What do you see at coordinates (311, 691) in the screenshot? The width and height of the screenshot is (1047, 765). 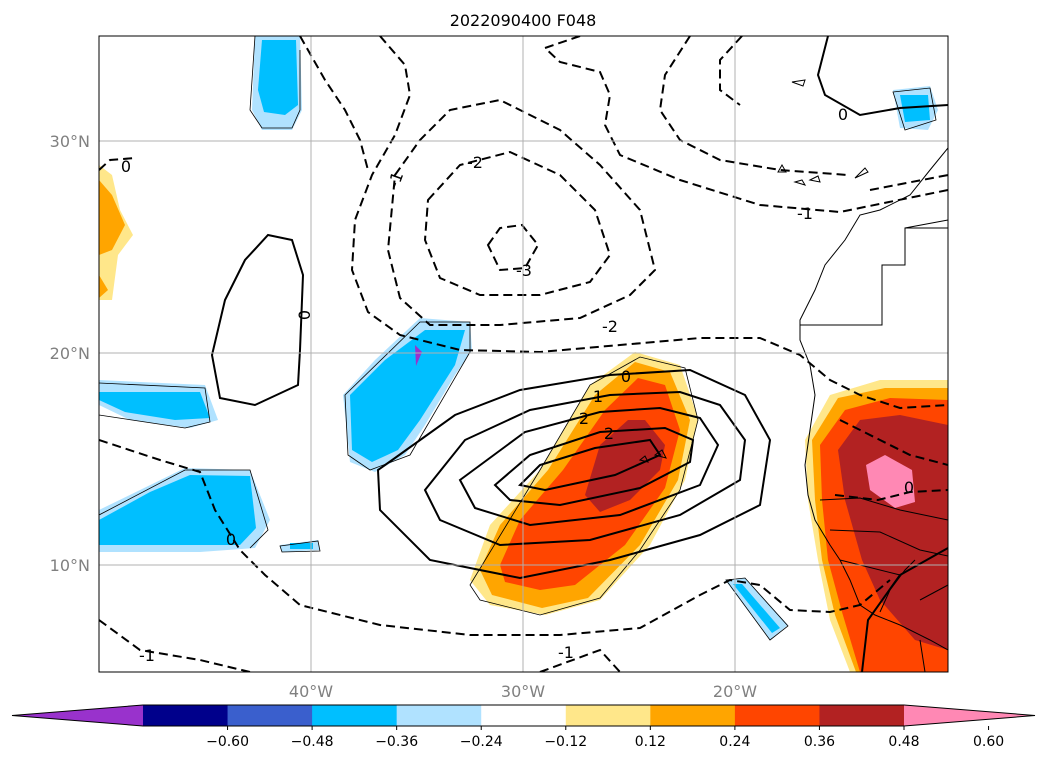 I see `lon-label: 40°W` at bounding box center [311, 691].